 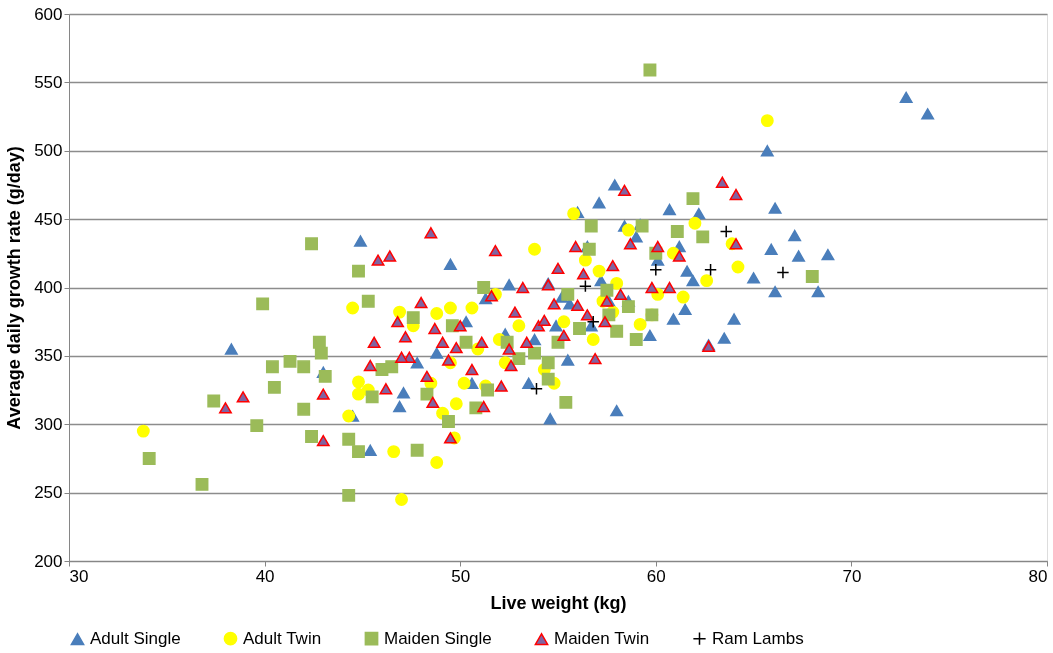 What do you see at coordinates (48, 493) in the screenshot?
I see `y-tick-label: 250` at bounding box center [48, 493].